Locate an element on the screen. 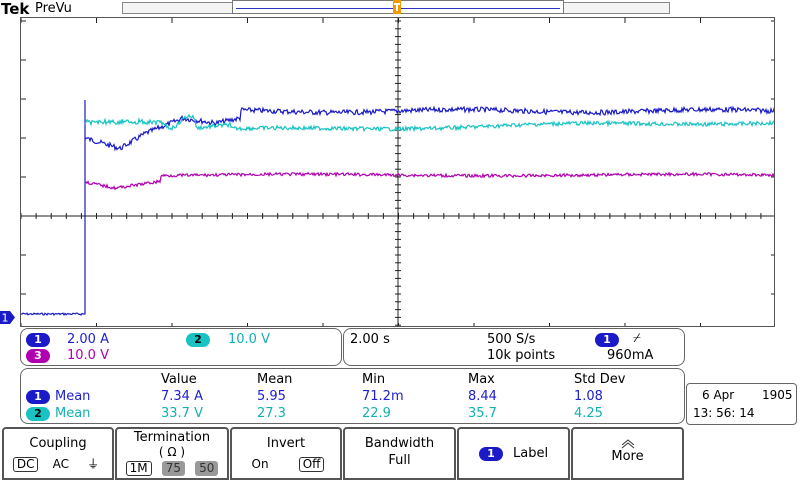 Image resolution: width=800 pixels, height=480 pixels. time-per-div: 2.00 s is located at coordinates (370, 339).